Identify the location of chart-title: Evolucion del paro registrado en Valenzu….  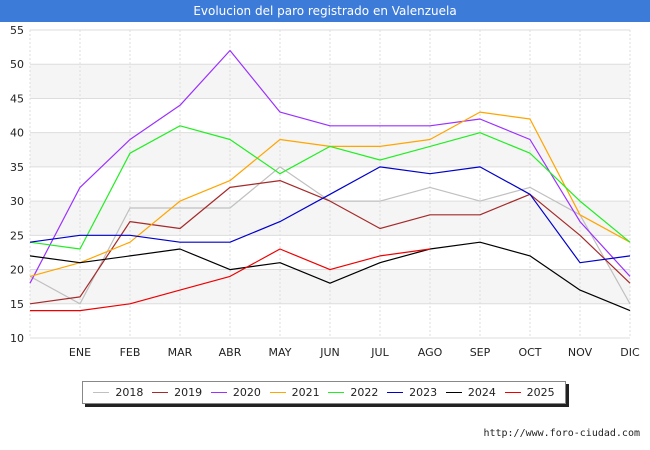
(325, 11).